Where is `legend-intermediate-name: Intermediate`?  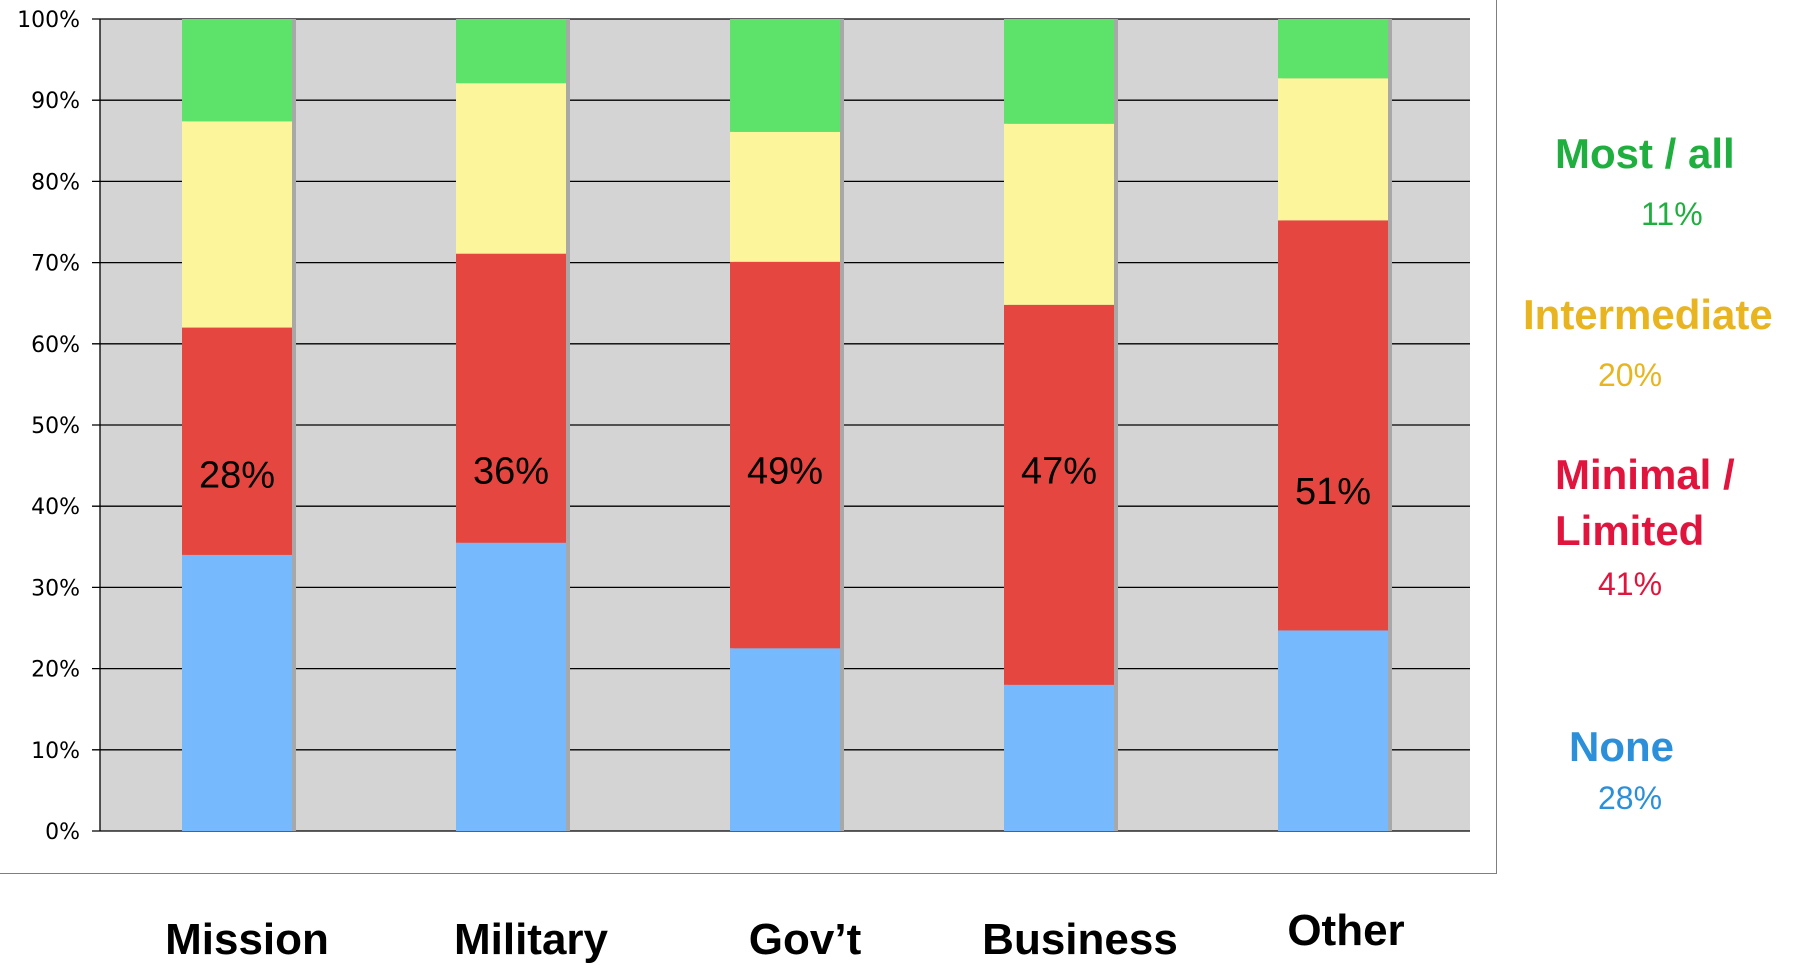
legend-intermediate-name: Intermediate is located at coordinates (1648, 314).